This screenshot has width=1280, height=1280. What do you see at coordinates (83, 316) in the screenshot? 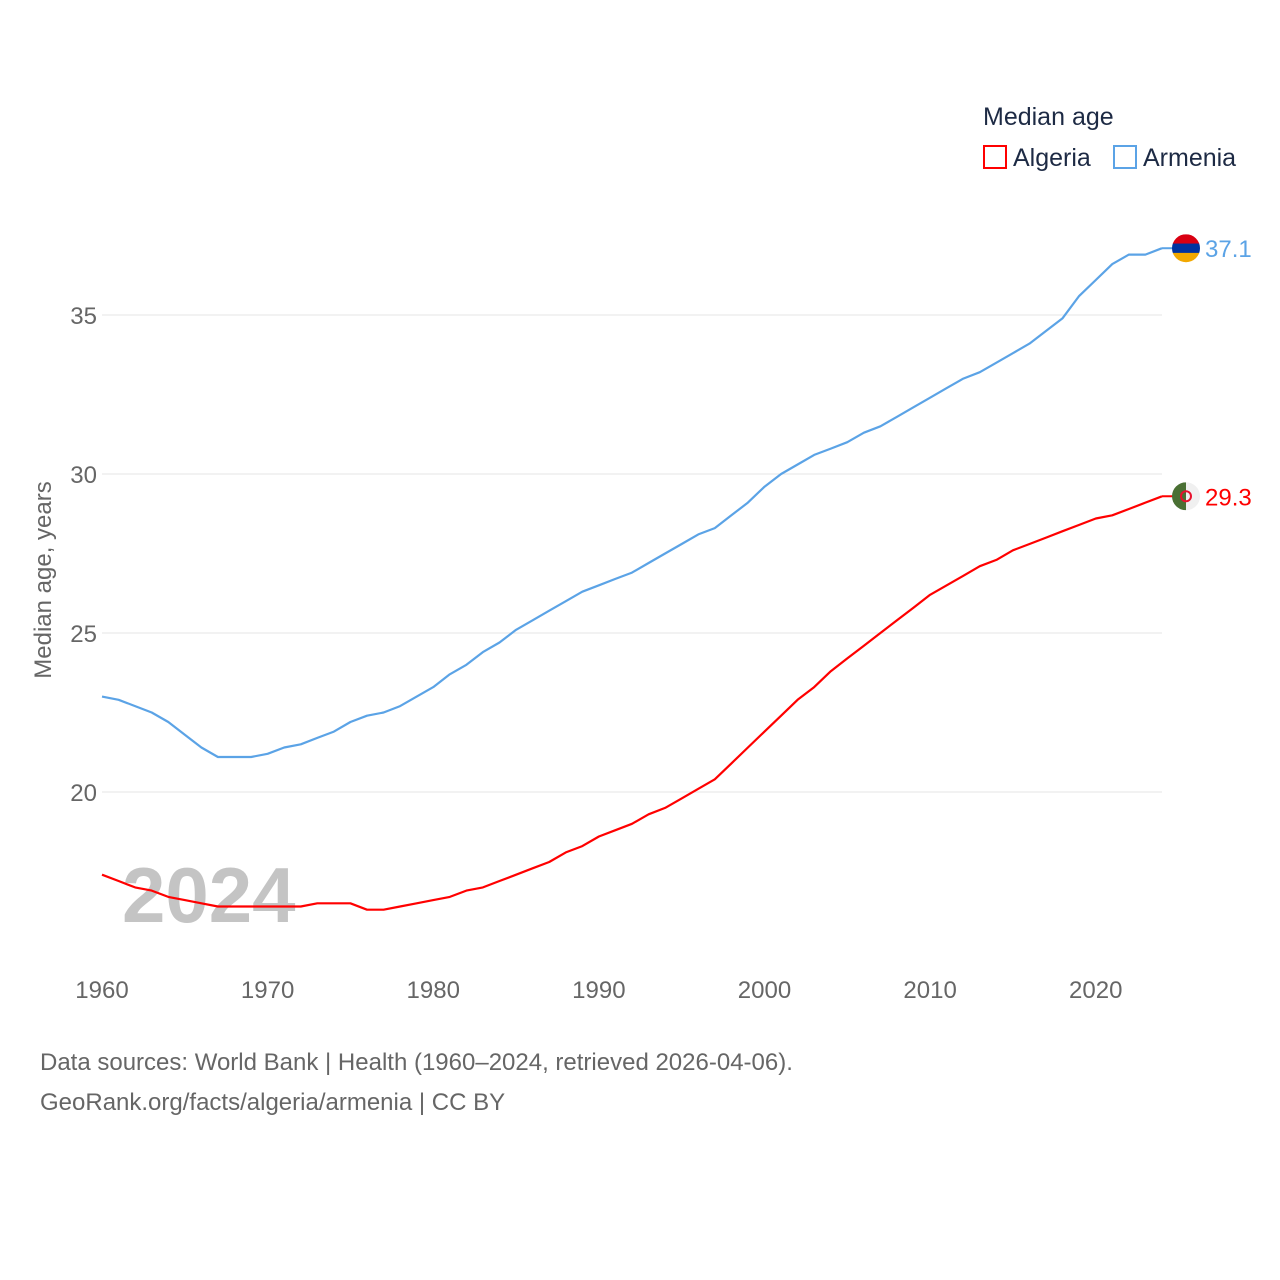
I see `y-tick-label: 35` at bounding box center [83, 316].